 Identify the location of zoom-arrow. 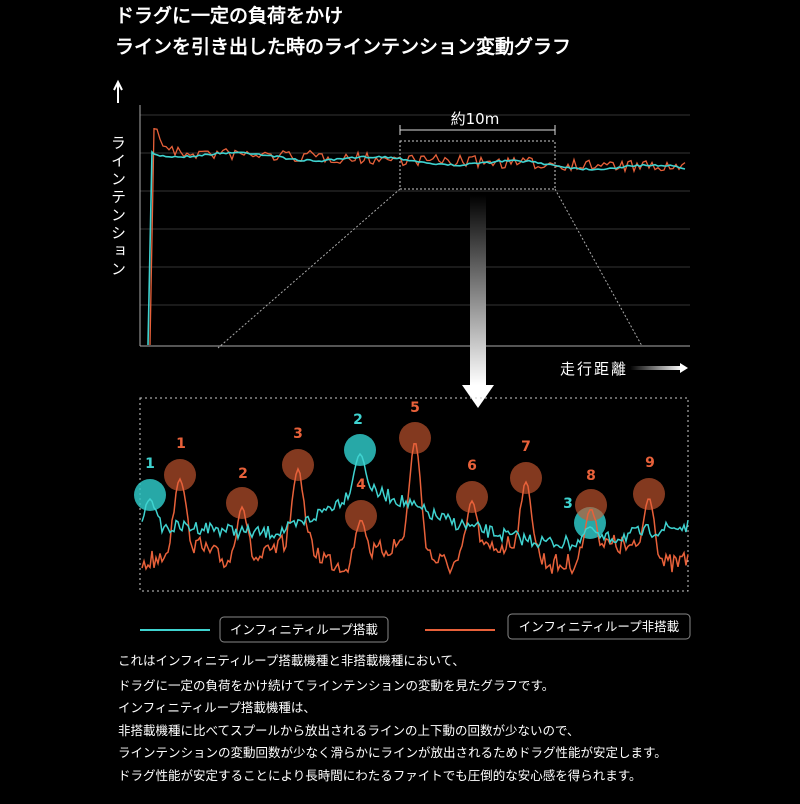
(478, 290).